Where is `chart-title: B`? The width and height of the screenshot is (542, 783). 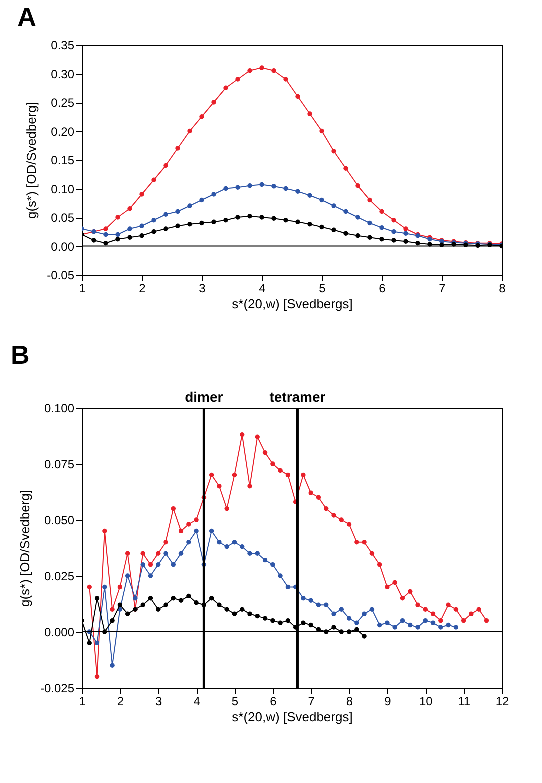 chart-title: B is located at coordinates (20, 355).